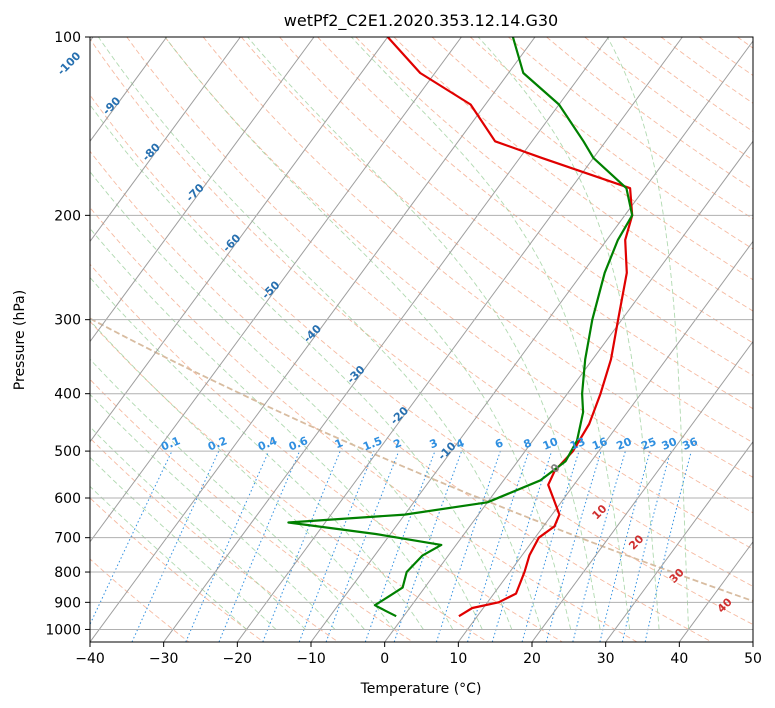  Describe the element at coordinates (421, 689) in the screenshot. I see `x-axis-label: Temperature (°C)` at that location.